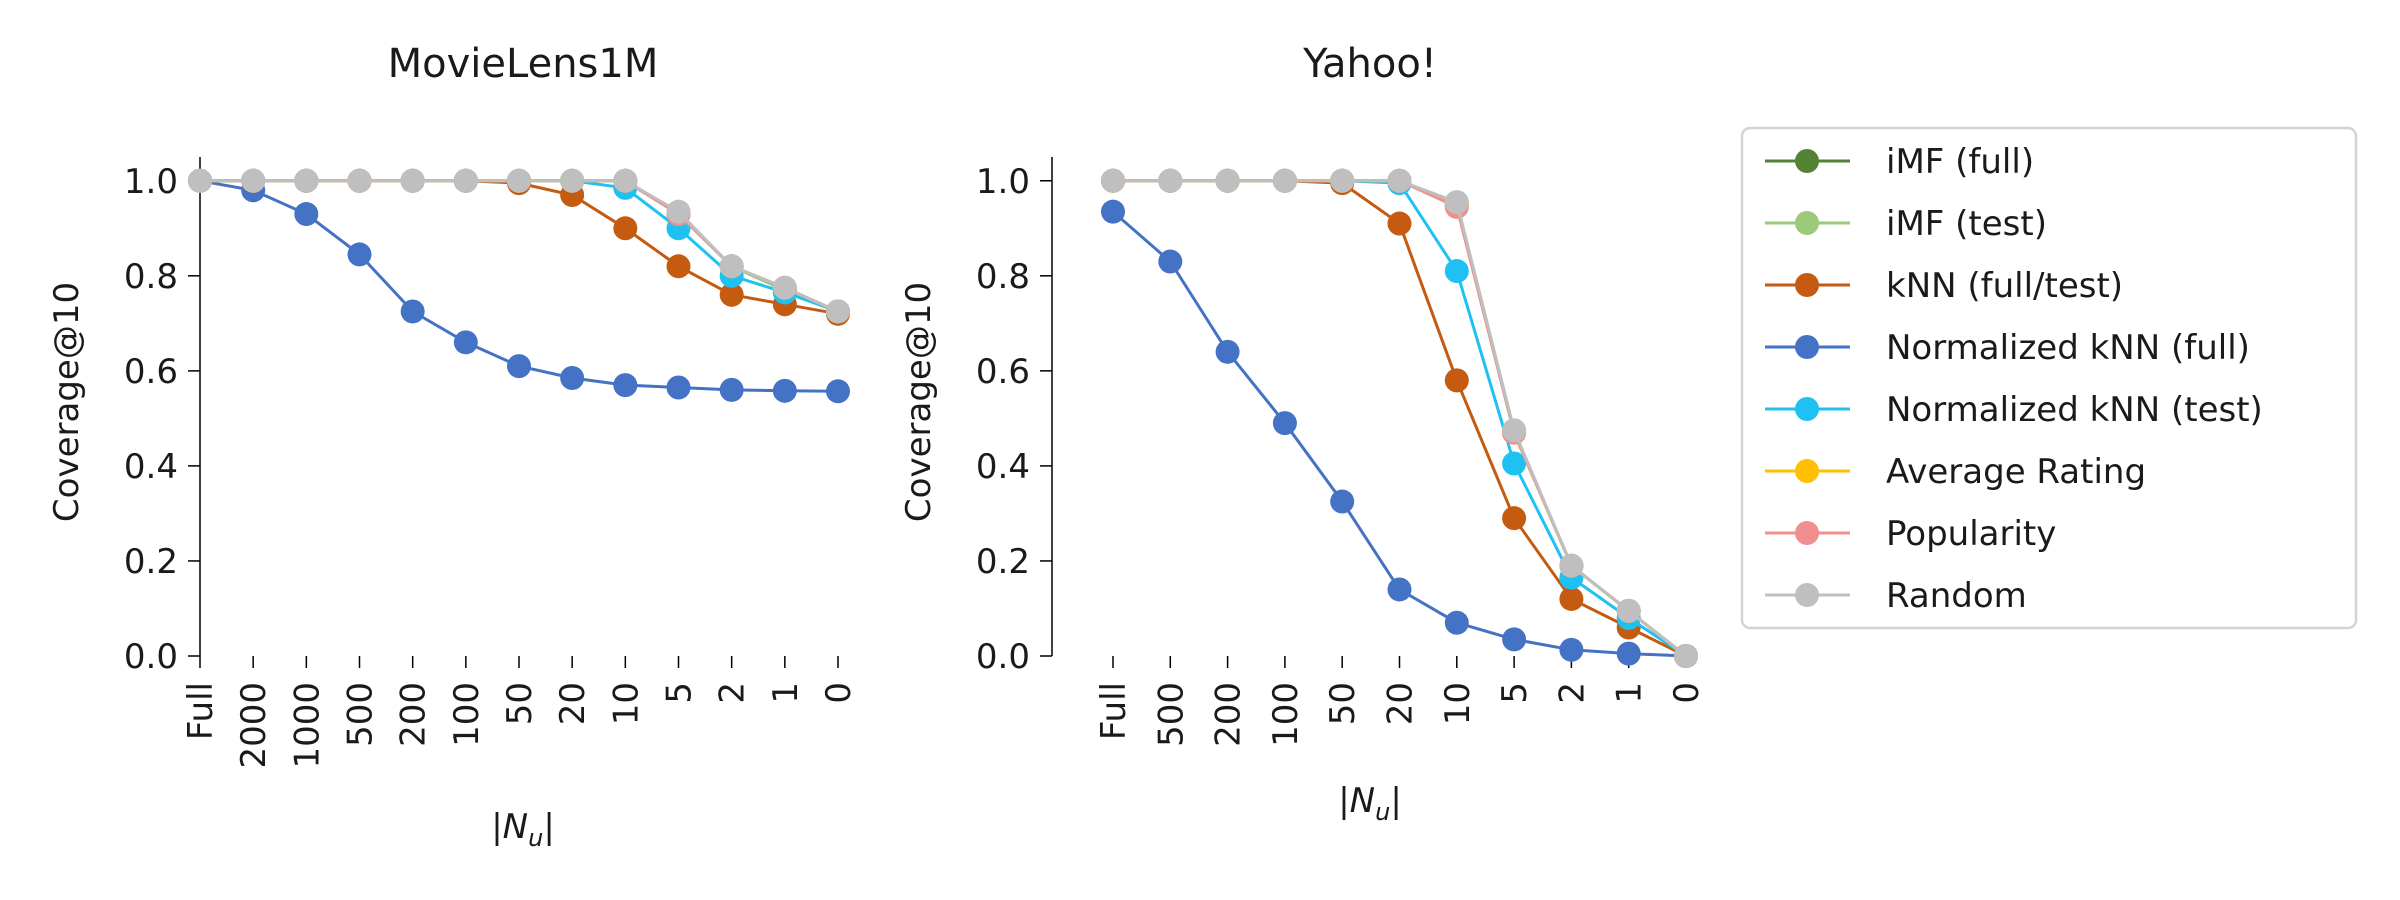 Image resolution: width=2400 pixels, height=900 pixels. I want to click on x-tick-label: 5, so click(680, 693).